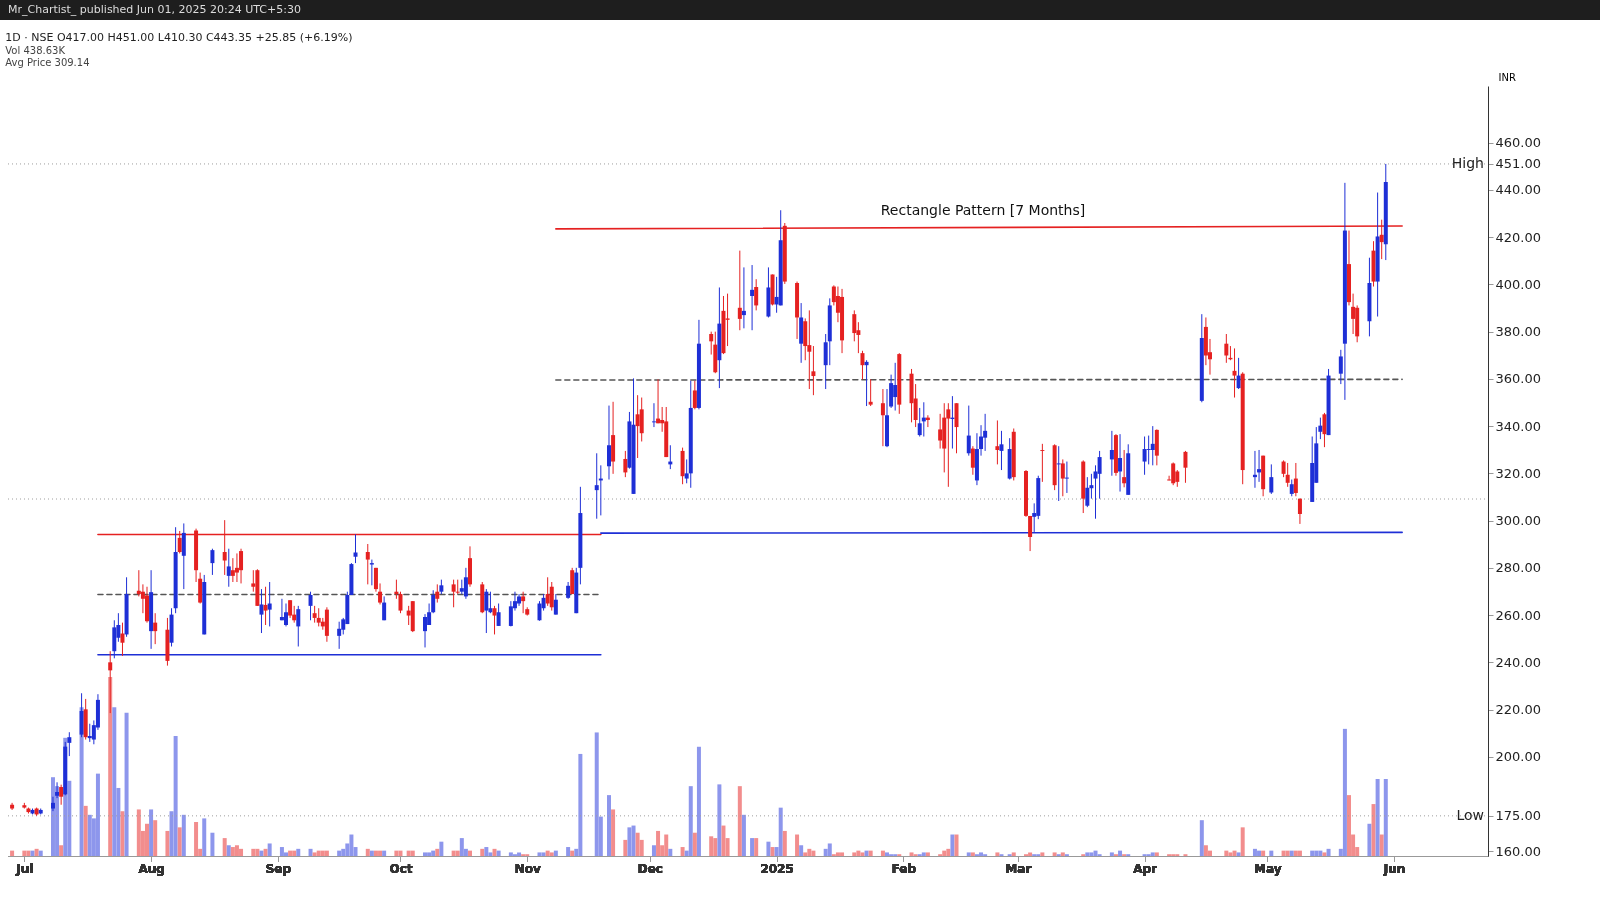 Image resolution: width=1600 pixels, height=906 pixels. Describe the element at coordinates (650, 868) in the screenshot. I see `x-tick-label: Dec` at that location.